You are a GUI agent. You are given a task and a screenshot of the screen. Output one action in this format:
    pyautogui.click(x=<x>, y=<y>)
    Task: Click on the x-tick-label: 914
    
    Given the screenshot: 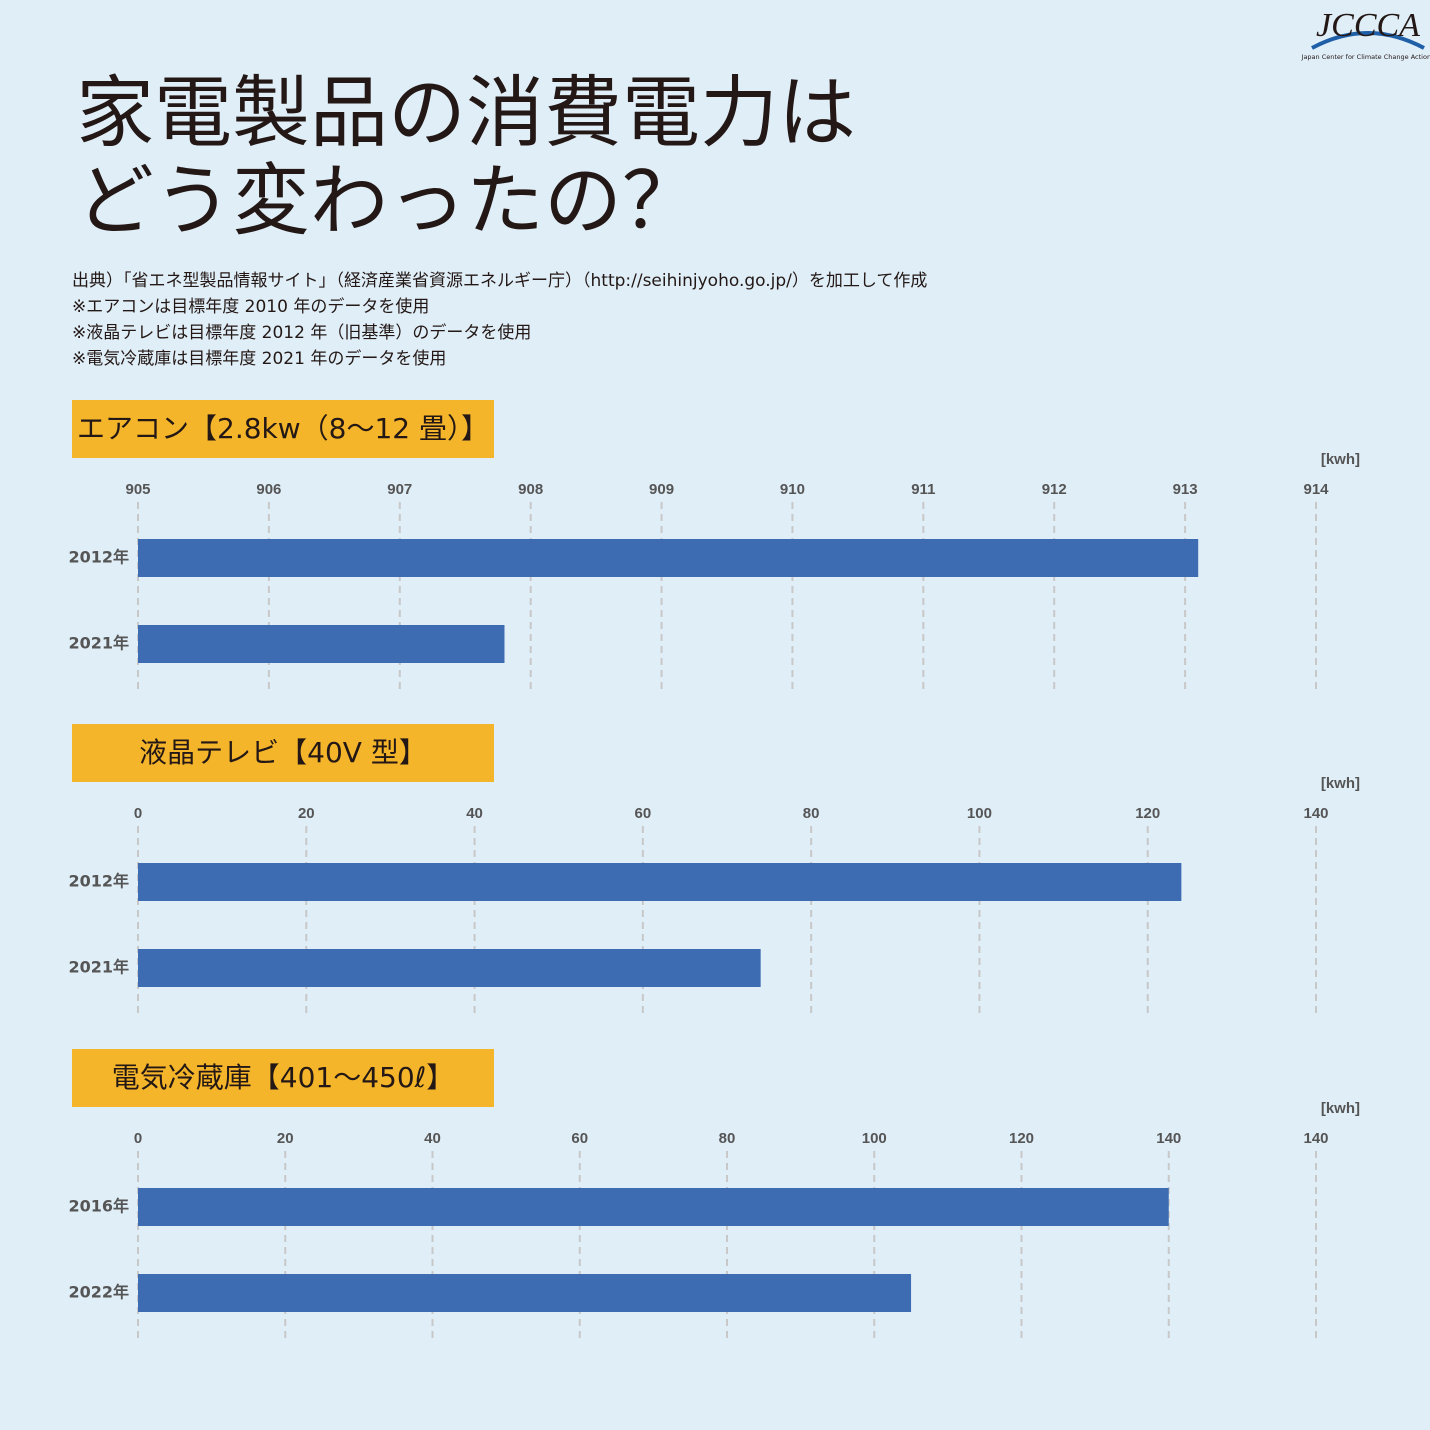 What is the action you would take?
    pyautogui.click(x=1316, y=489)
    